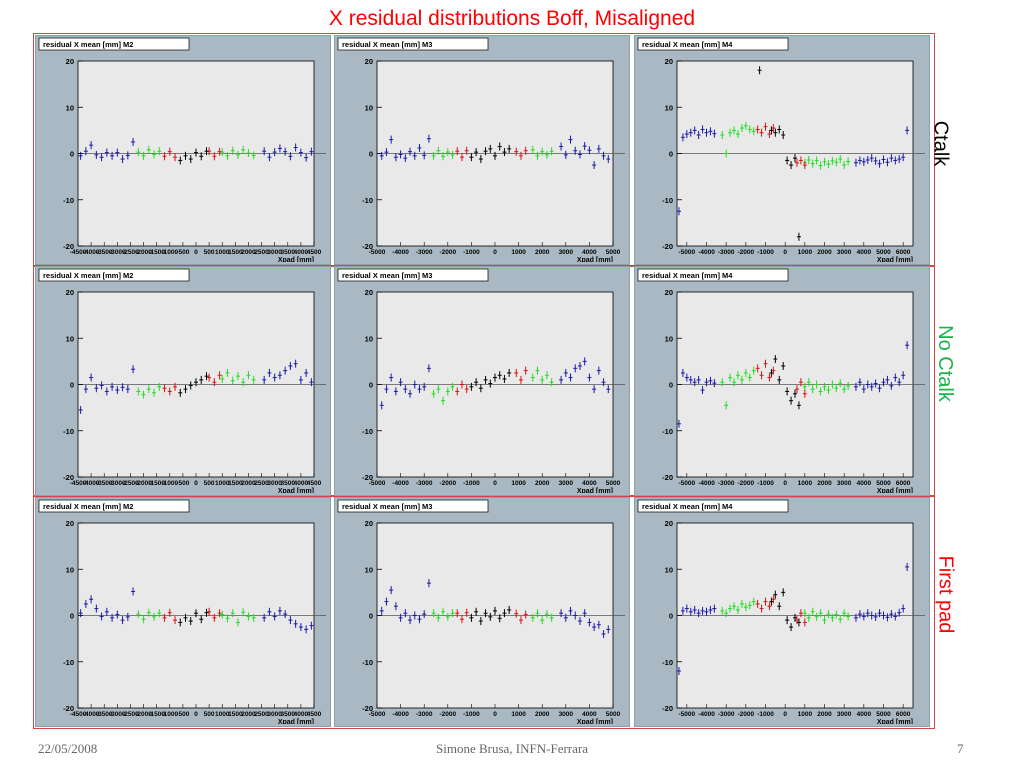  Describe the element at coordinates (156, 714) in the screenshot. I see `x-tick-label: -1500` at that location.